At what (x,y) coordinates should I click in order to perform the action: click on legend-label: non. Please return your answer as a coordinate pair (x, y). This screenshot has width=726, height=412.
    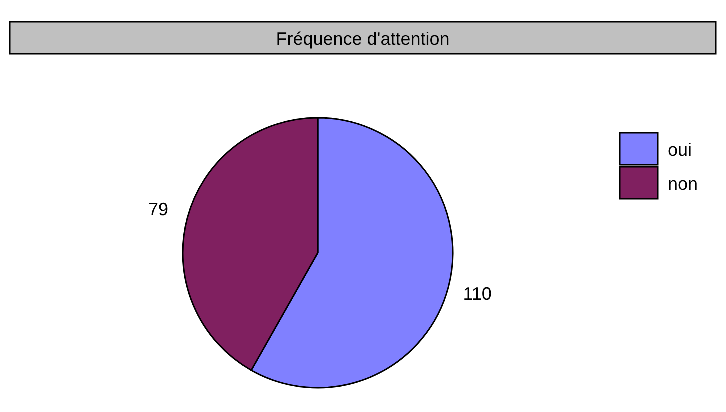
    Looking at the image, I should click on (683, 184).